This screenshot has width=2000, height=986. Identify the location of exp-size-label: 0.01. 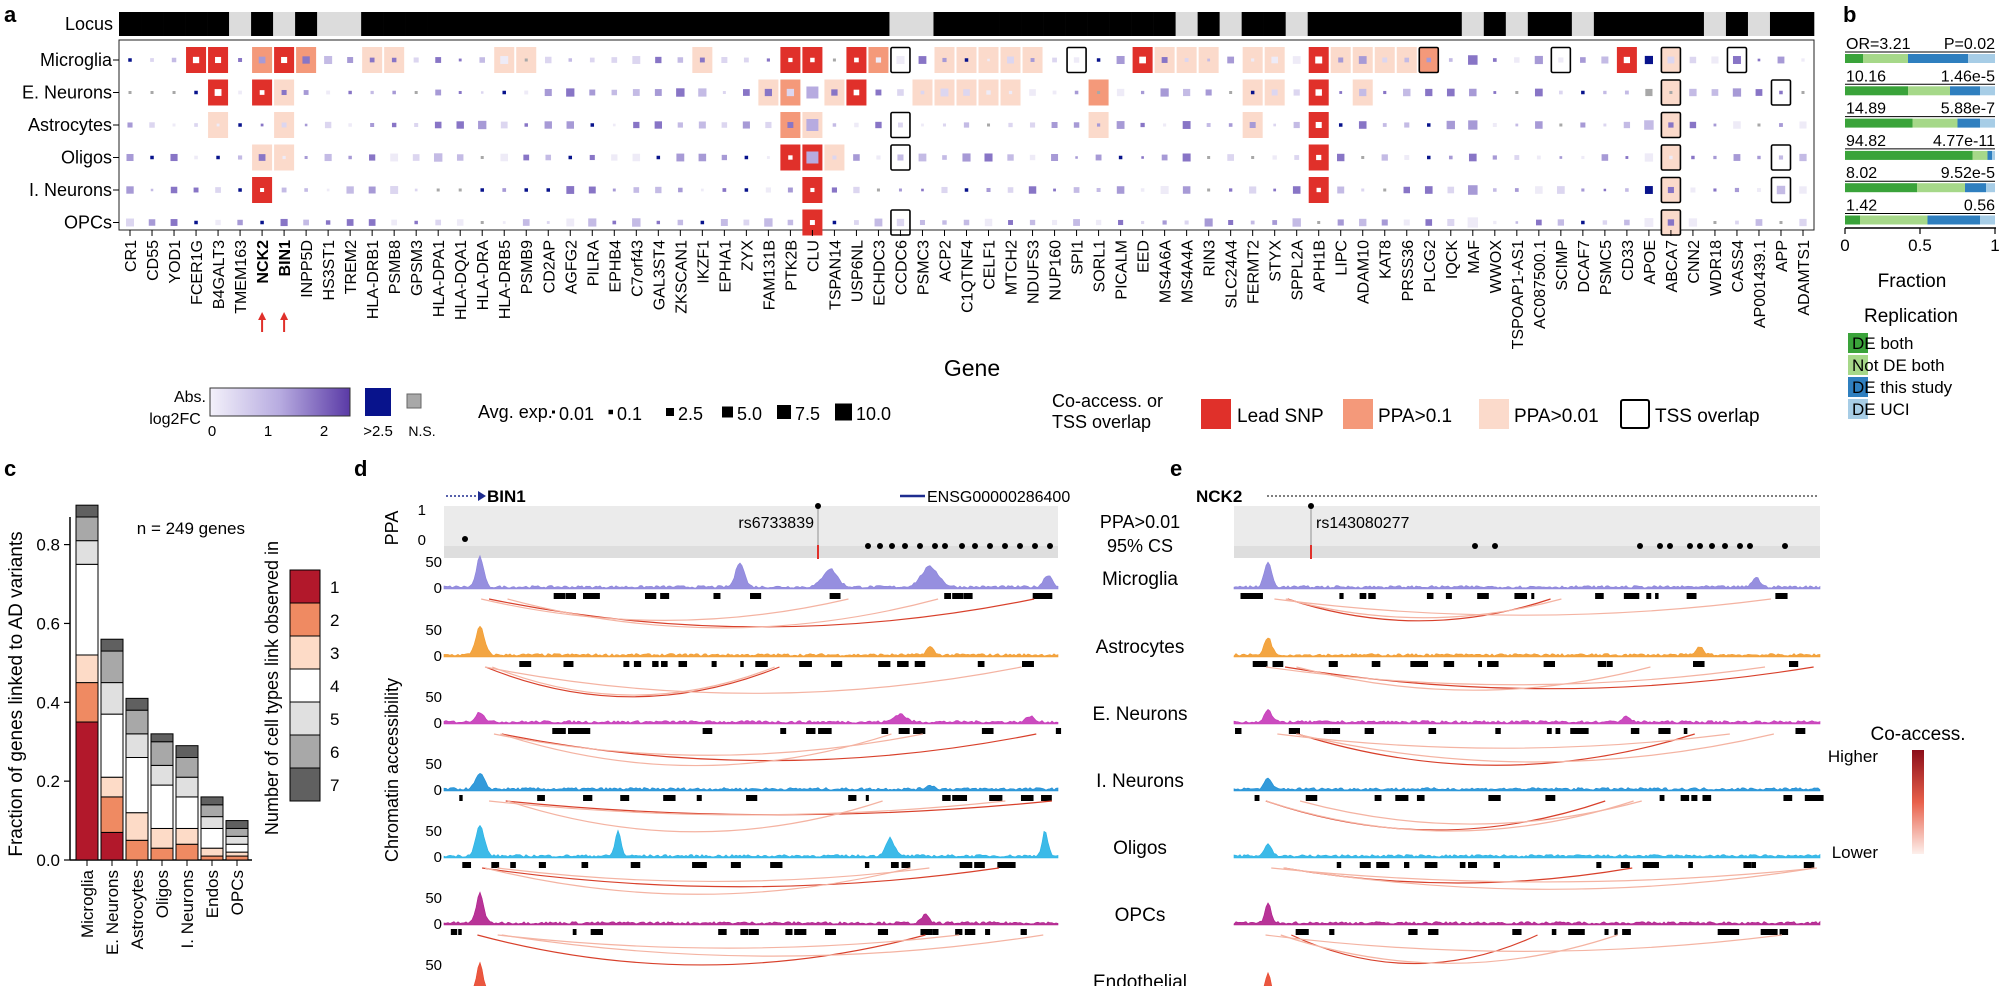
(576, 414).